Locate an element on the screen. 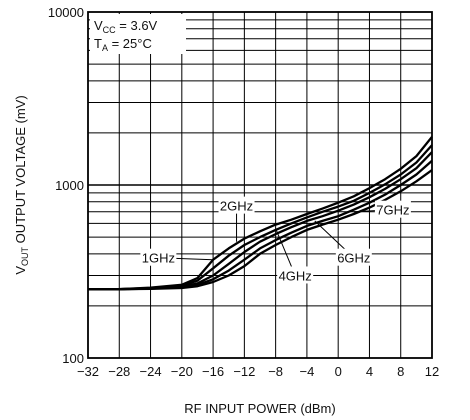 This screenshot has width=470, height=420. annotation-label: 7GHz is located at coordinates (392, 210).